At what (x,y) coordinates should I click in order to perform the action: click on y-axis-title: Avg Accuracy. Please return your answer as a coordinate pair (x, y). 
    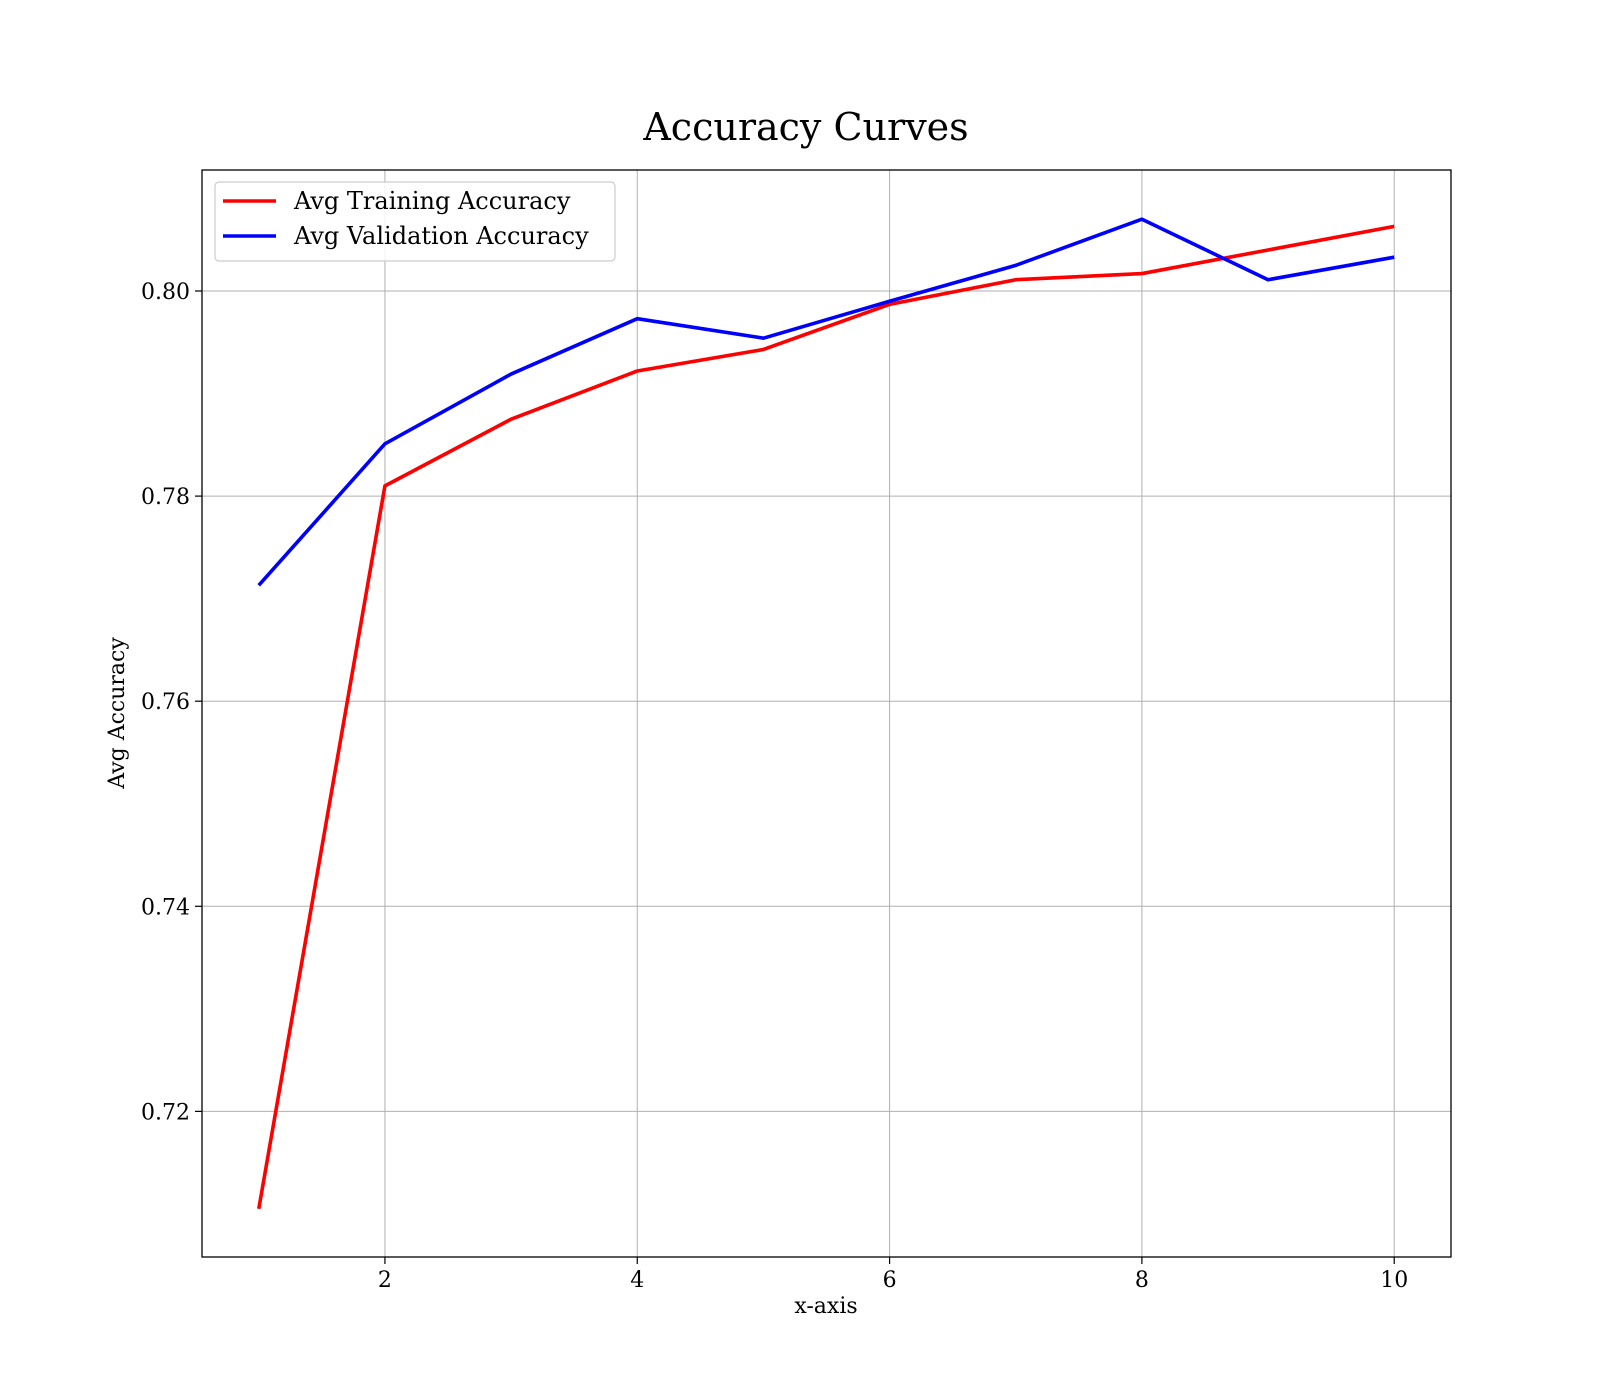
    Looking at the image, I should click on (117, 713).